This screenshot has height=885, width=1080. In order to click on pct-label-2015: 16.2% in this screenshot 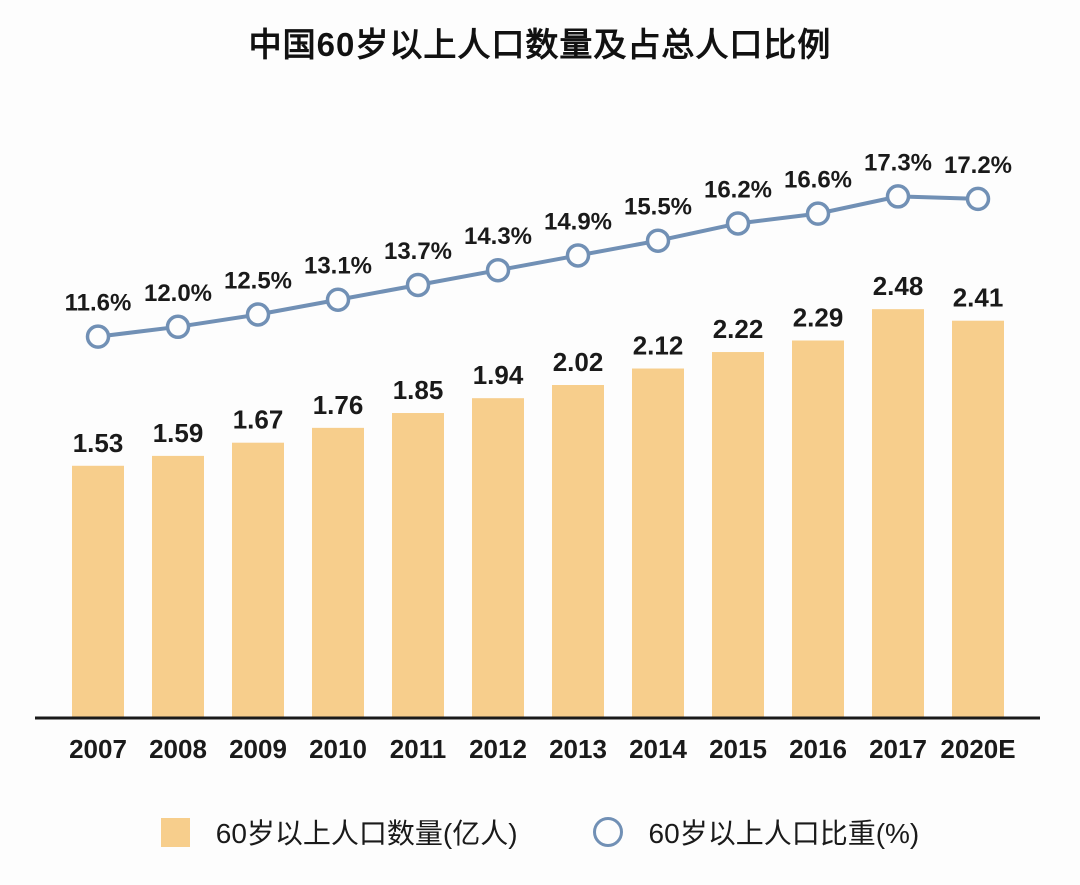, I will do `click(738, 189)`.